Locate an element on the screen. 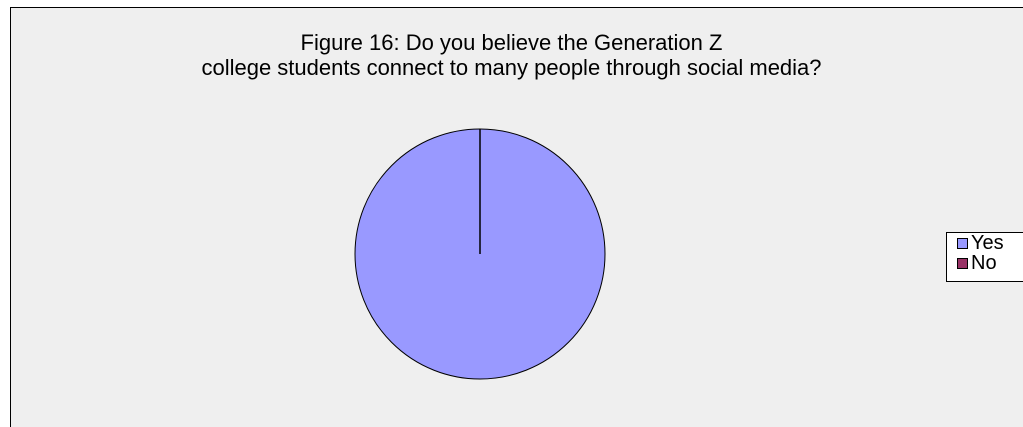 The width and height of the screenshot is (1023, 427). legend-item-yes: Yes is located at coordinates (990, 243).